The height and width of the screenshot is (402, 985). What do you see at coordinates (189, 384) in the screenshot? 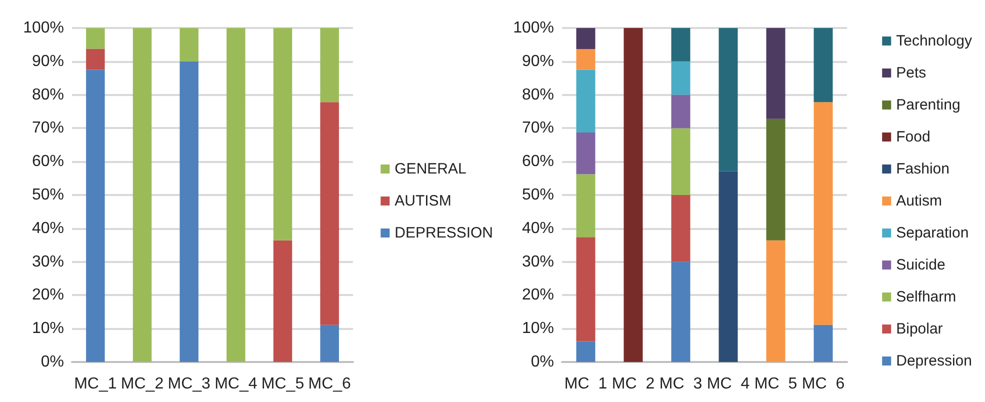
I see `x-tick-label: MC_3` at bounding box center [189, 384].